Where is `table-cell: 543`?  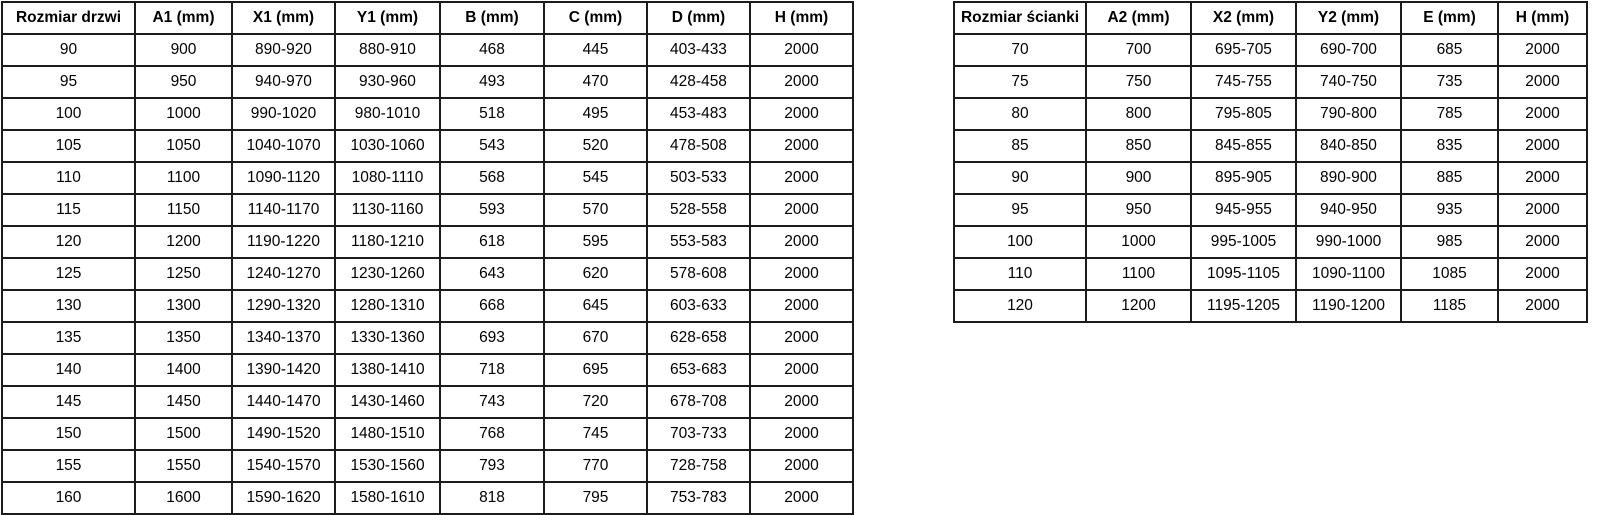 table-cell: 543 is located at coordinates (492, 146).